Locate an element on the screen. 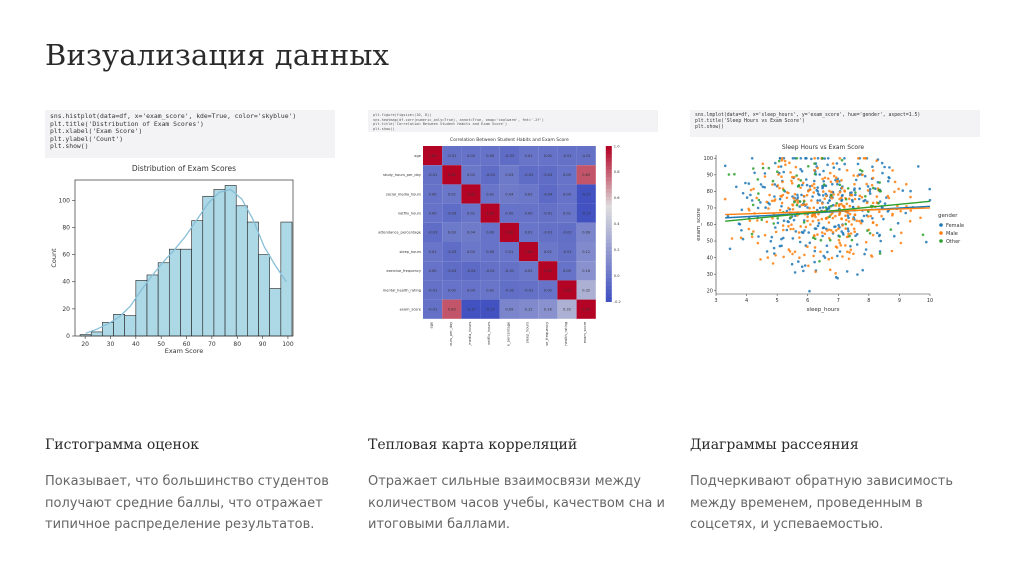 Image resolution: width=1024 pixels, height=574 pixels. histogram-bar is located at coordinates (264, 295).